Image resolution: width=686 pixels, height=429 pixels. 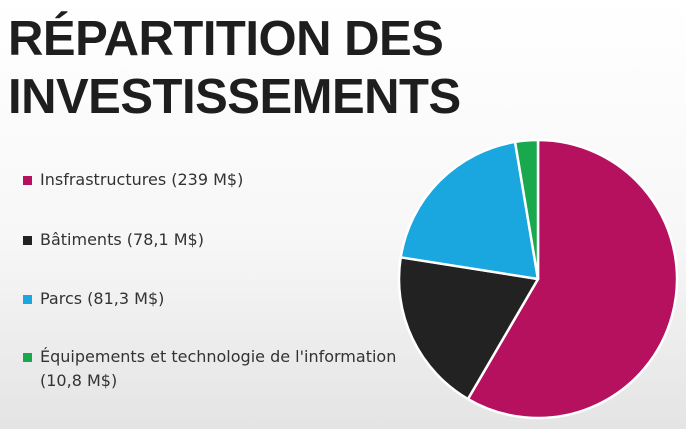 I want to click on legend-swatch-infrastructures, so click(x=27, y=180).